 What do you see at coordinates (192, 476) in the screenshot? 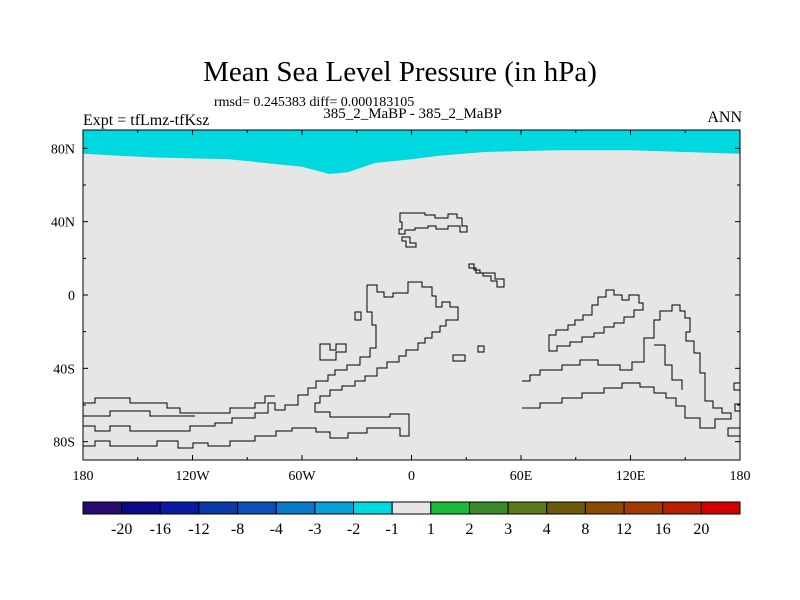
I see `x-tick-label: 120W` at bounding box center [192, 476].